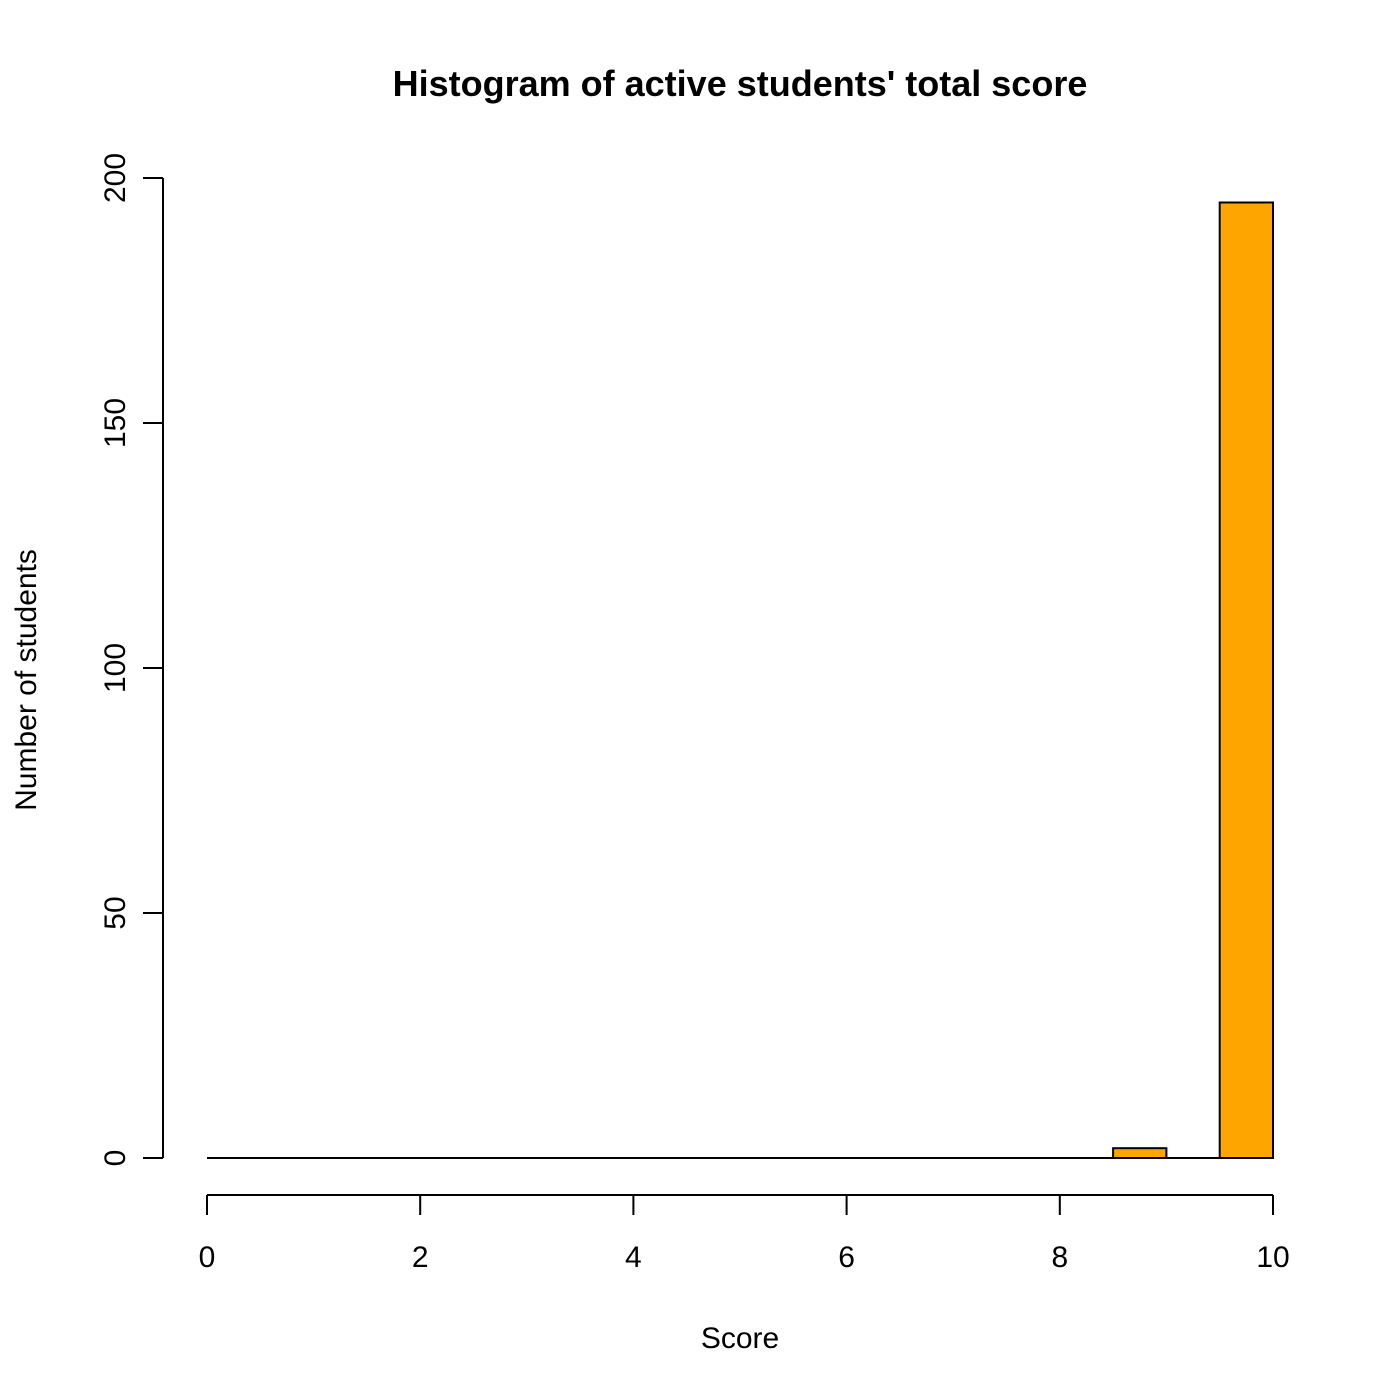 This screenshot has height=1400, width=1400. Describe the element at coordinates (115, 668) in the screenshot. I see `y-tick-label: 100` at that location.